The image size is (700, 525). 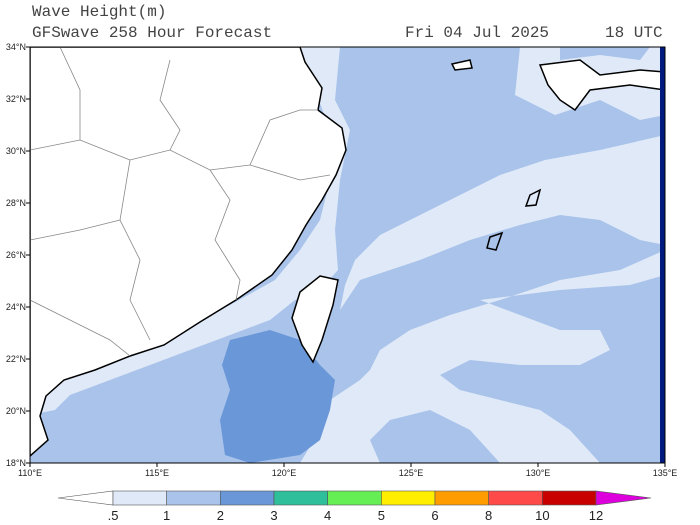 What do you see at coordinates (16, 411) in the screenshot?
I see `y-tick-label: 20°N` at bounding box center [16, 411].